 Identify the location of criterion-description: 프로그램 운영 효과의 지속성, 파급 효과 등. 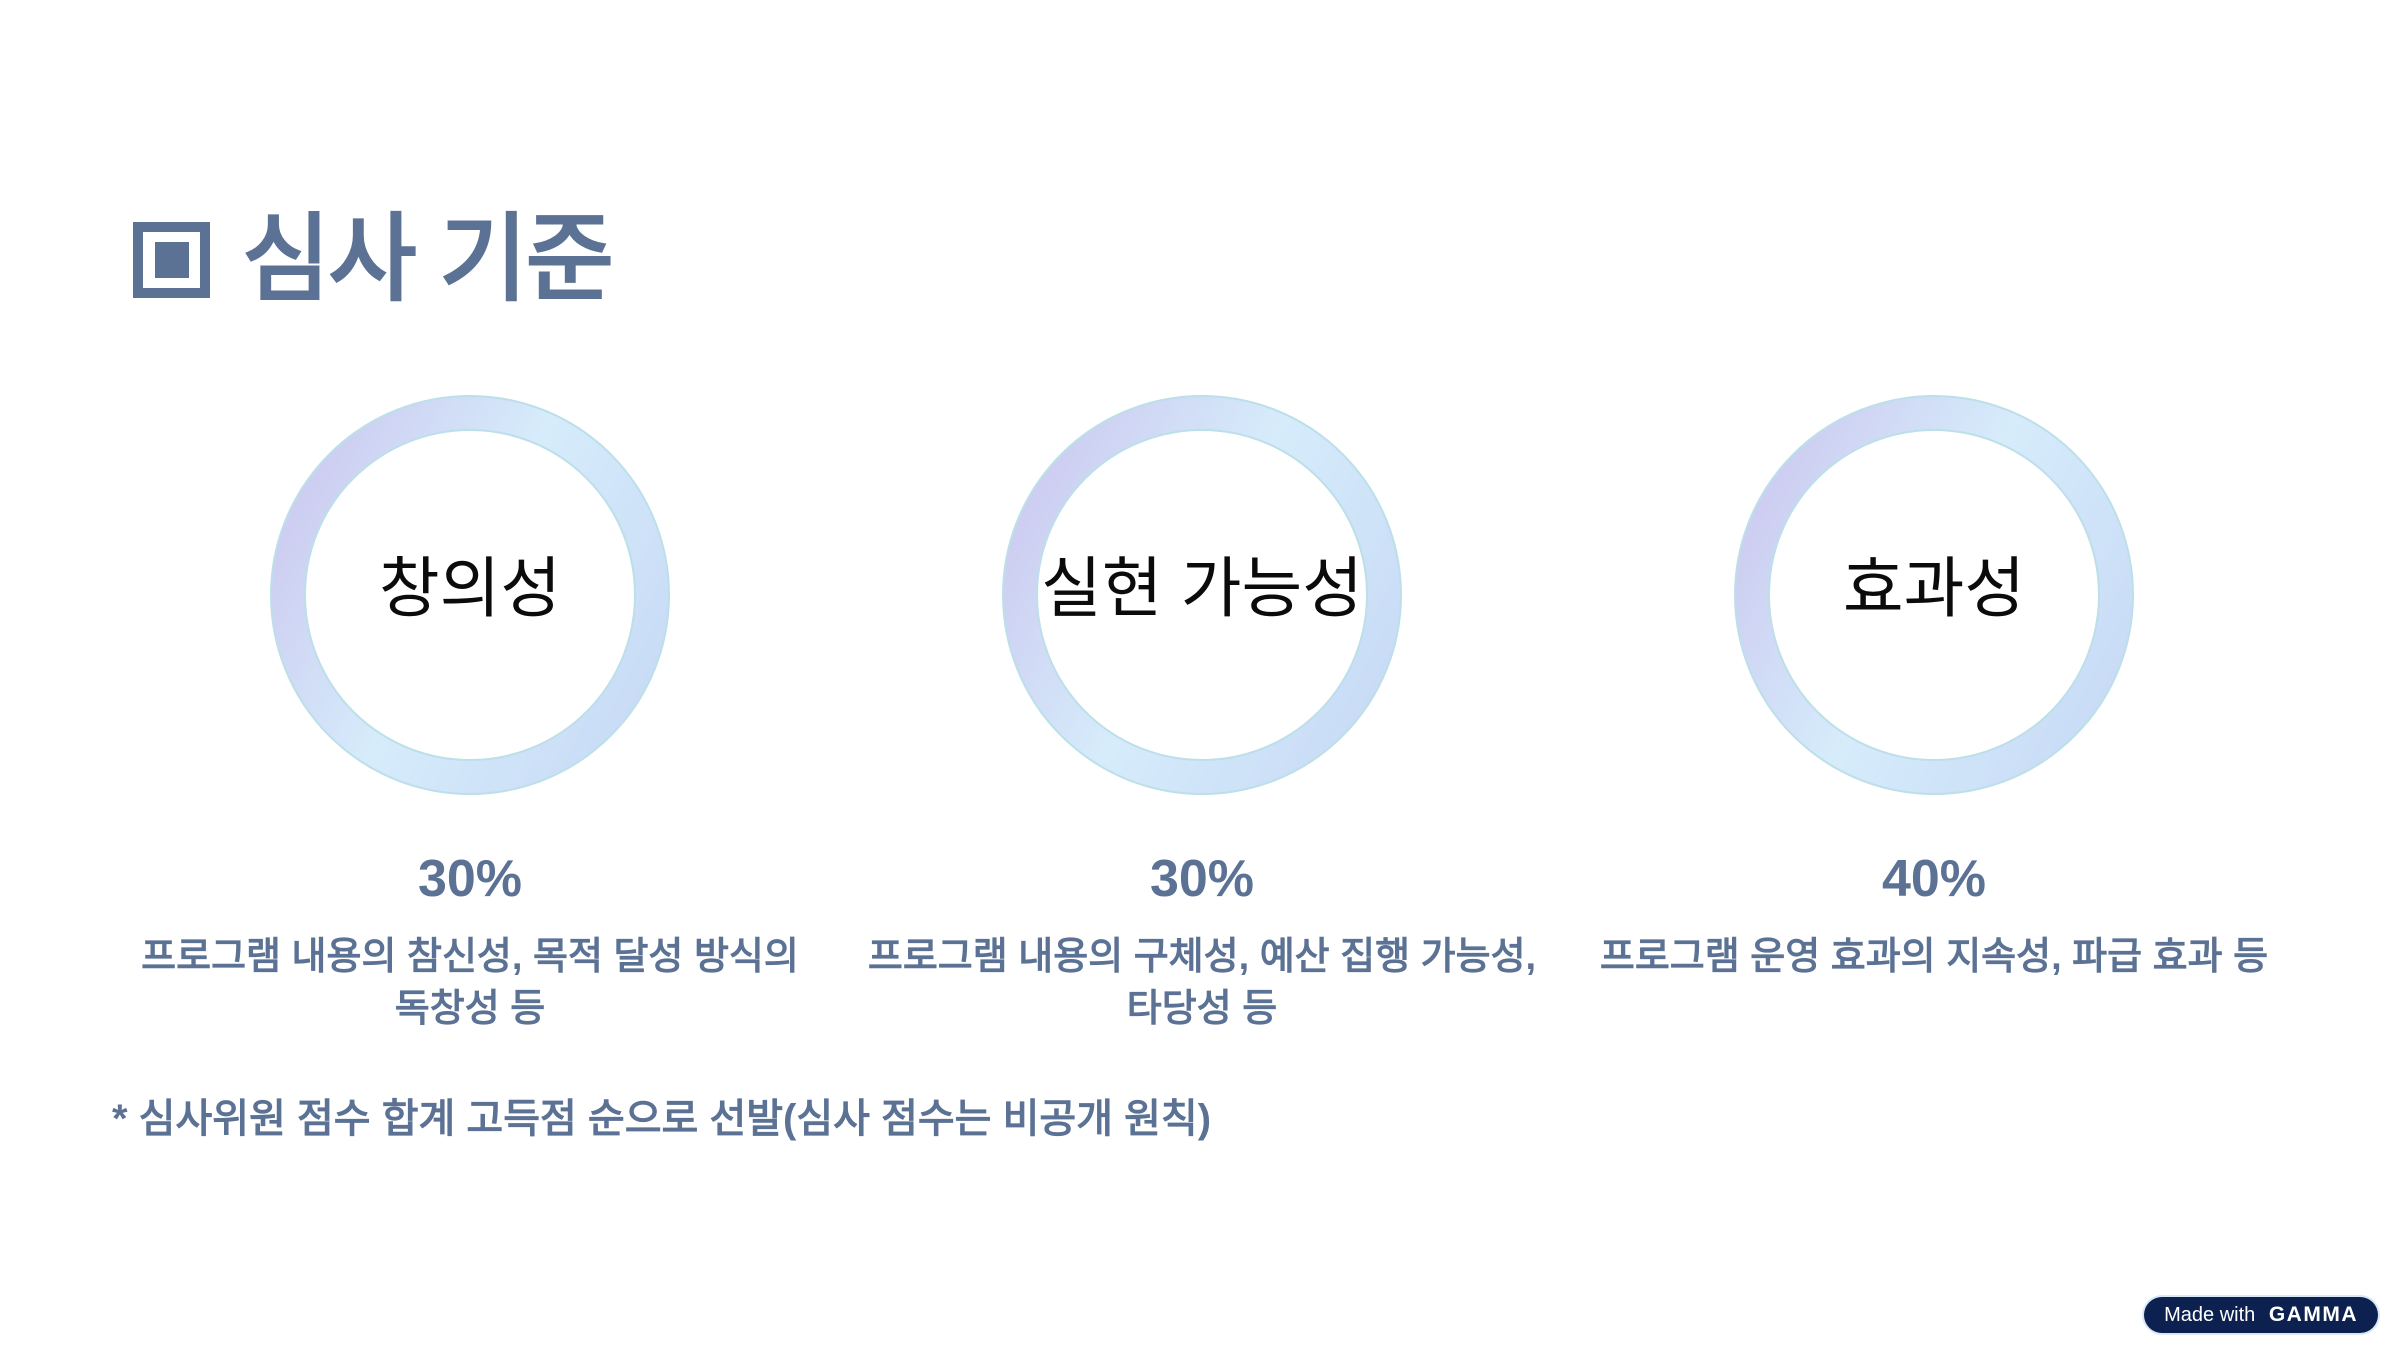
(1934, 957).